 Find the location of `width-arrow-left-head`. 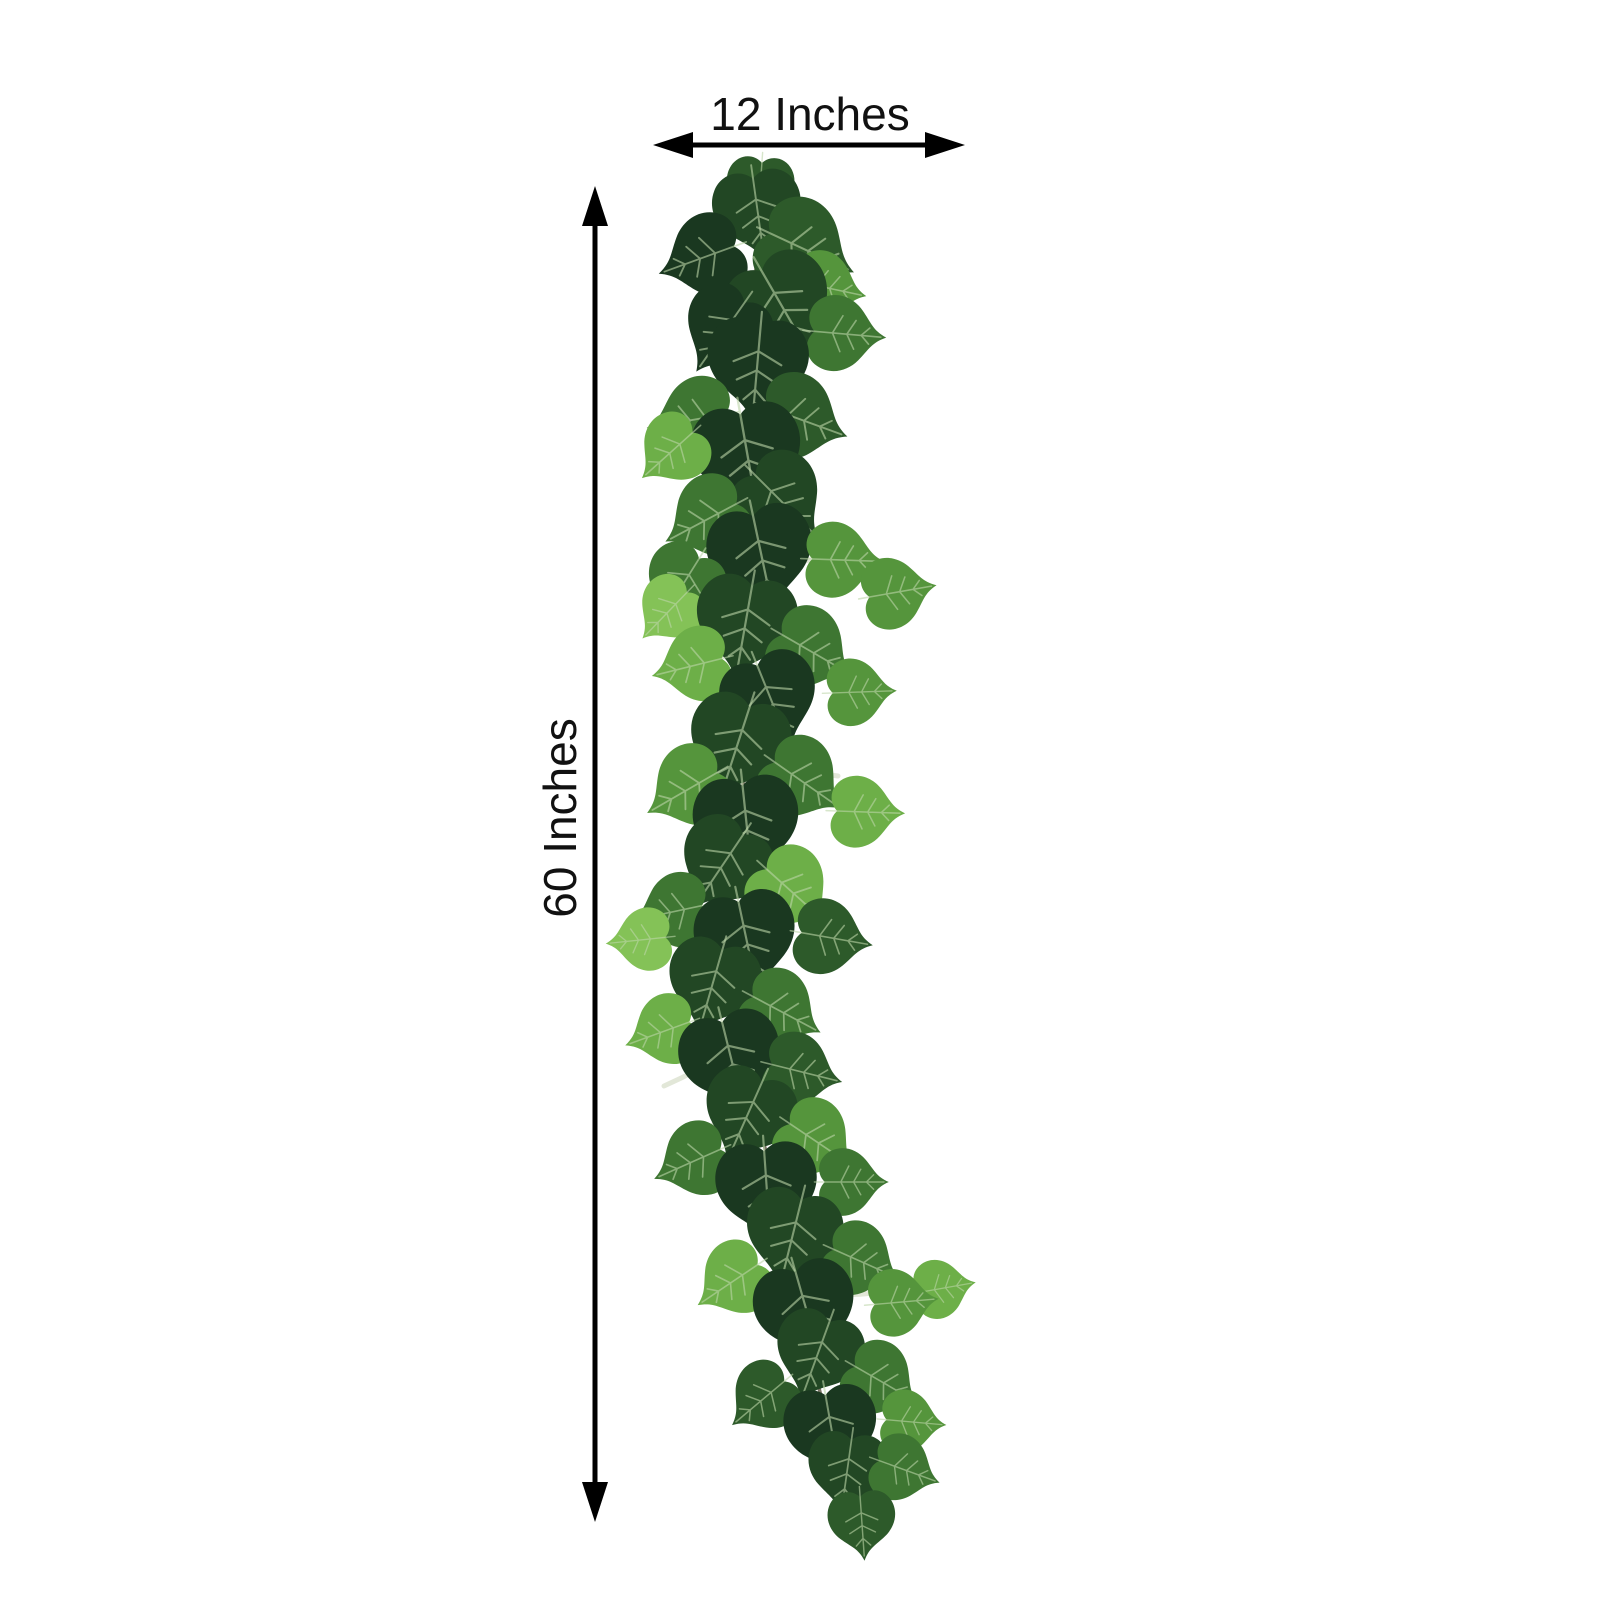

width-arrow-left-head is located at coordinates (673, 145).